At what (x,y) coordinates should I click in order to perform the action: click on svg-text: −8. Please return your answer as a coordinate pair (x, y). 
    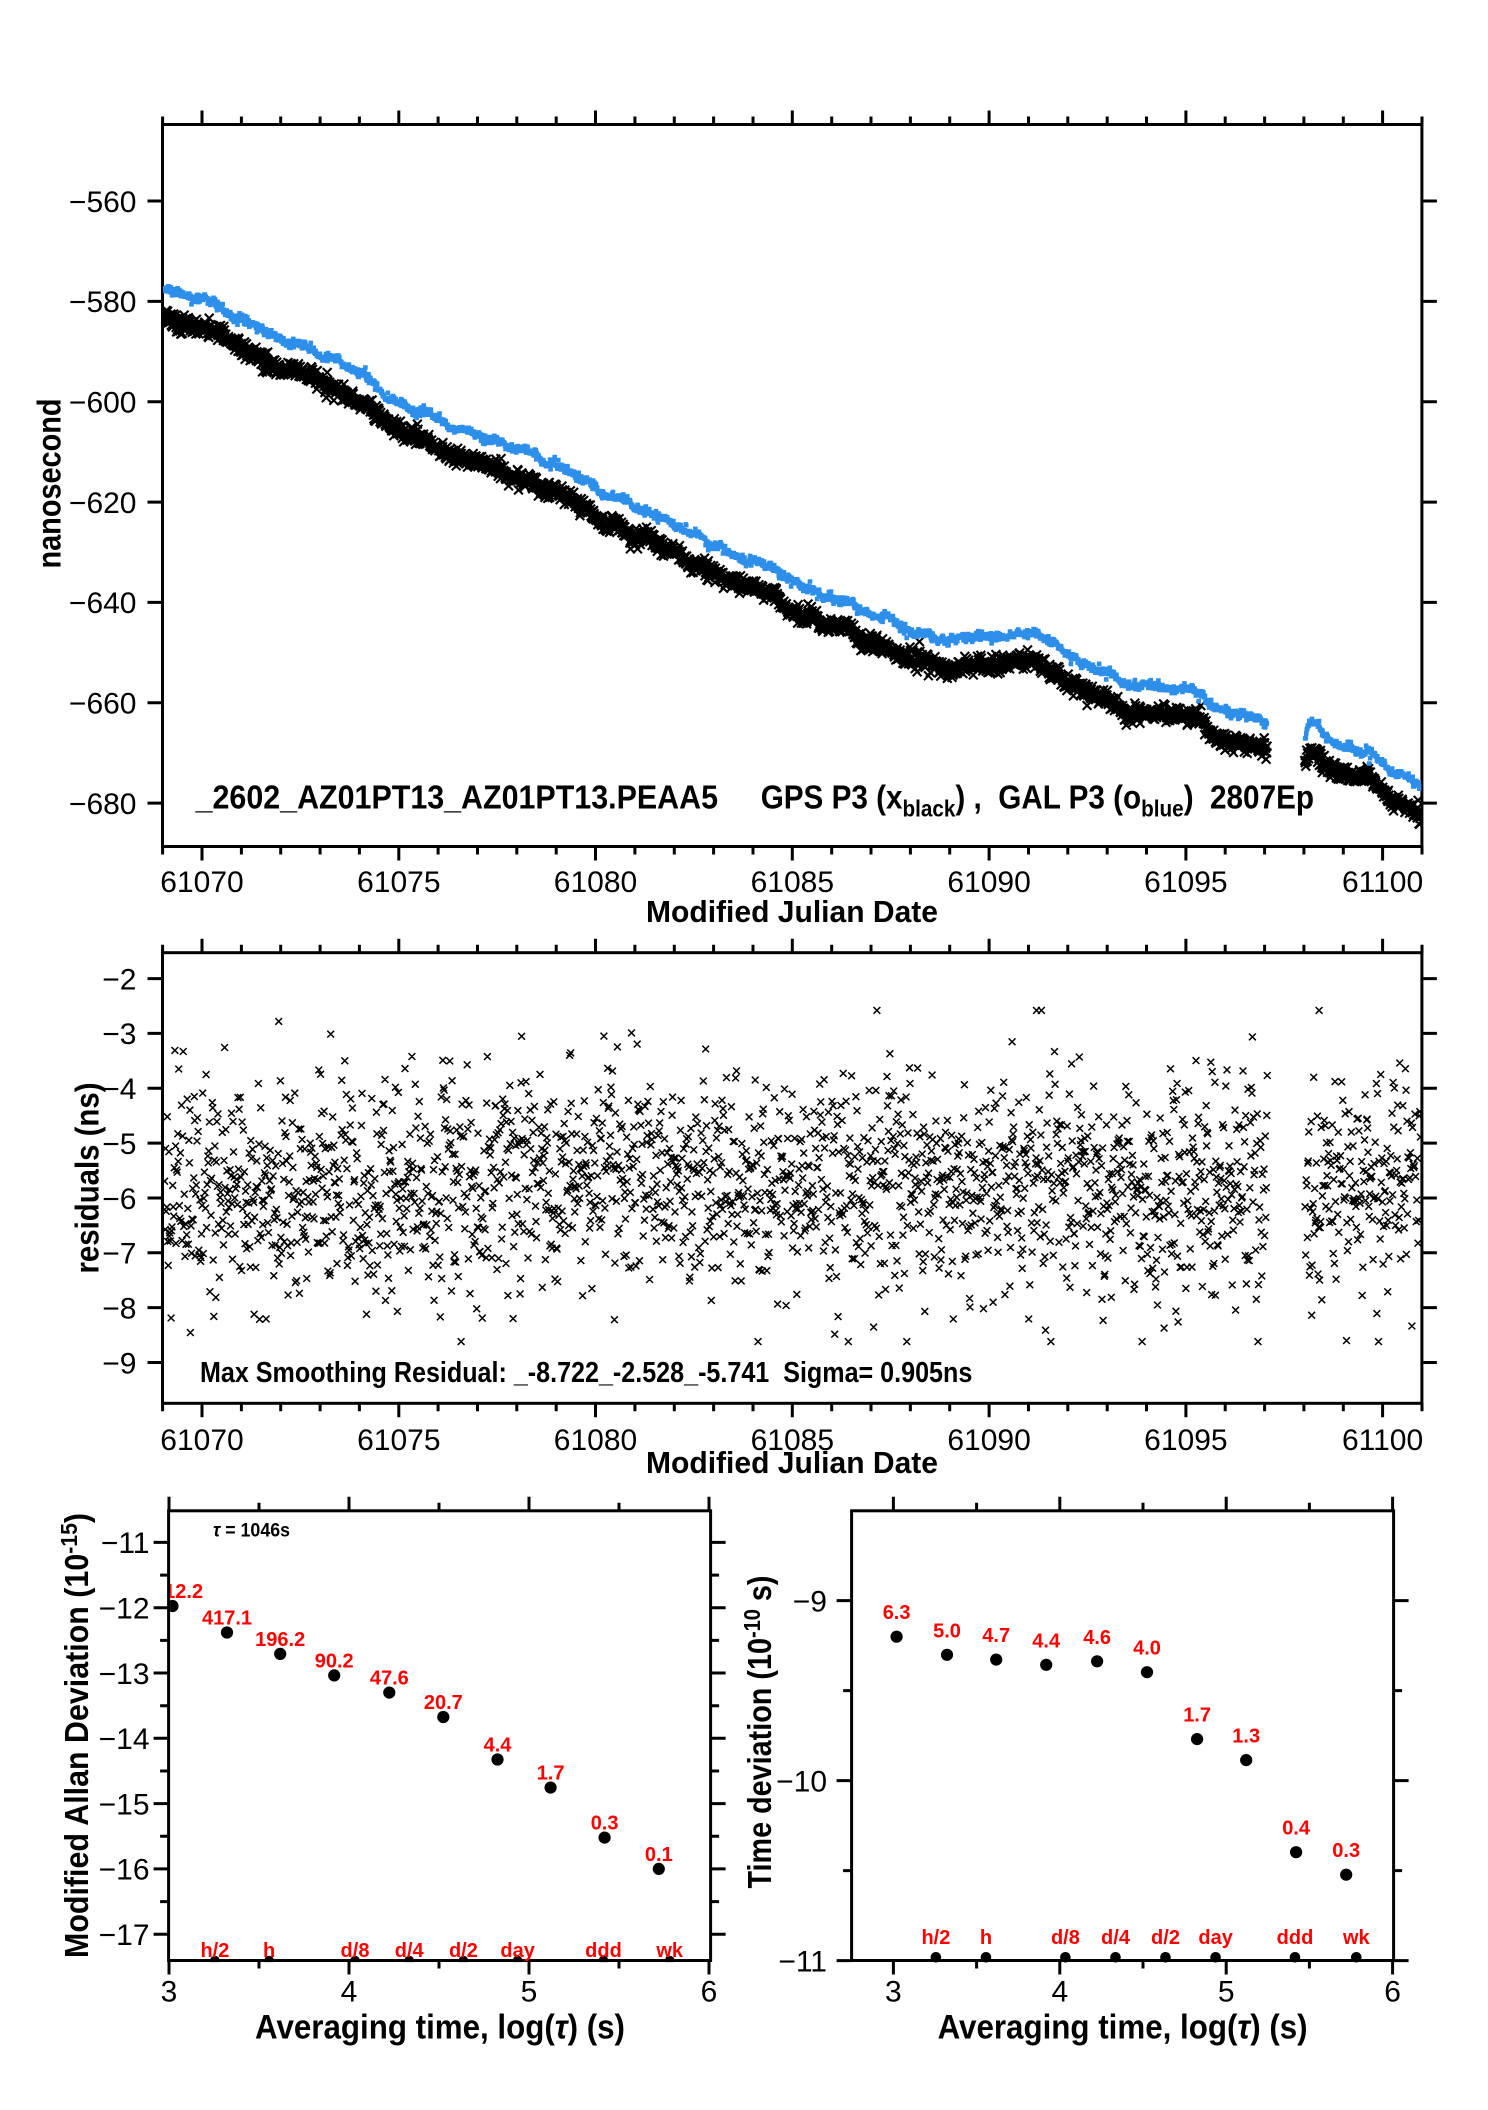
    Looking at the image, I should click on (119, 1308).